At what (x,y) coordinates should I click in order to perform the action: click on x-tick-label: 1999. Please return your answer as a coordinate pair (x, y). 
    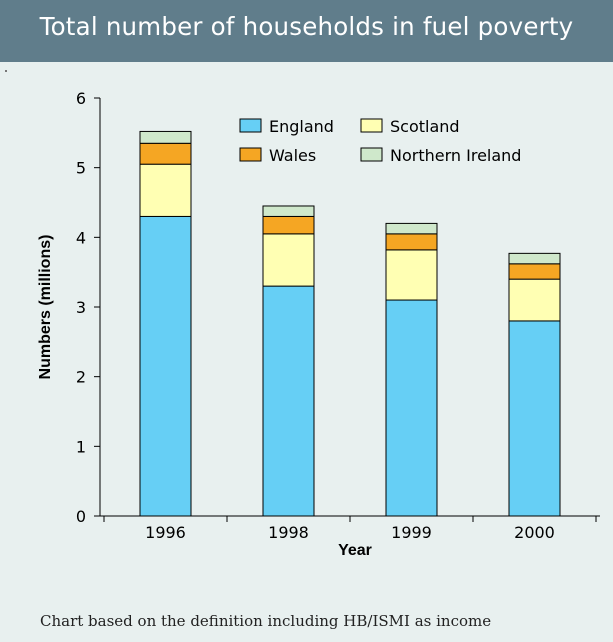
    Looking at the image, I should click on (411, 532).